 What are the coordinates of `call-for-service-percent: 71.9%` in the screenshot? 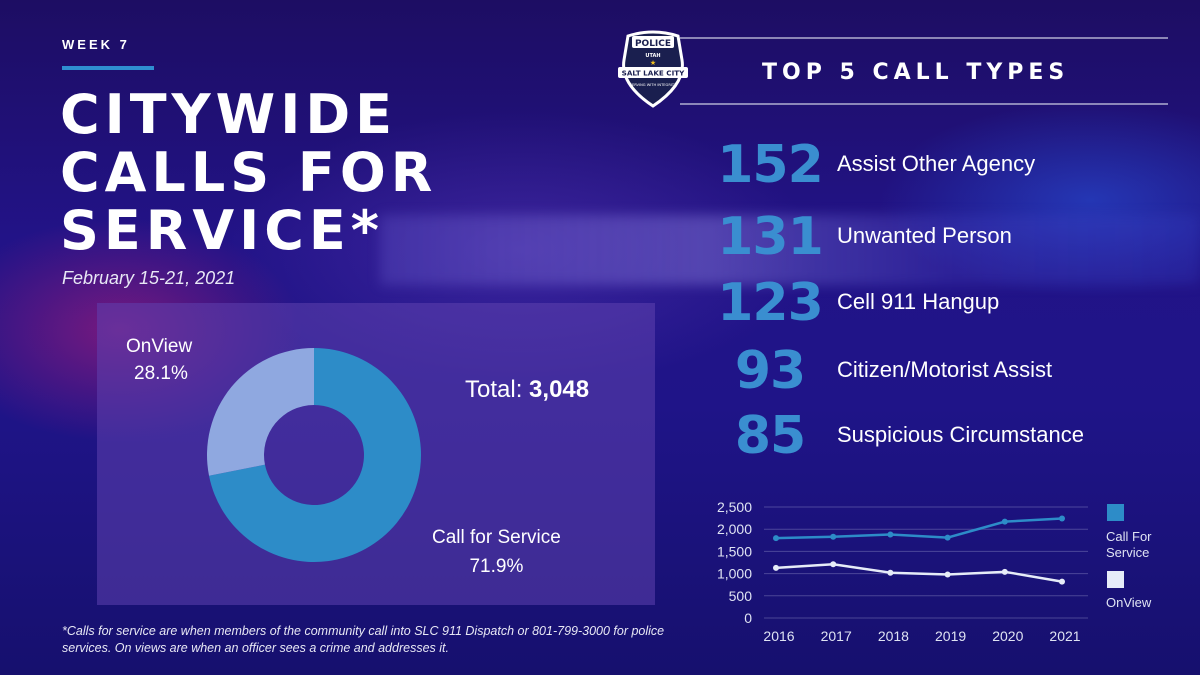 It's located at (496, 566).